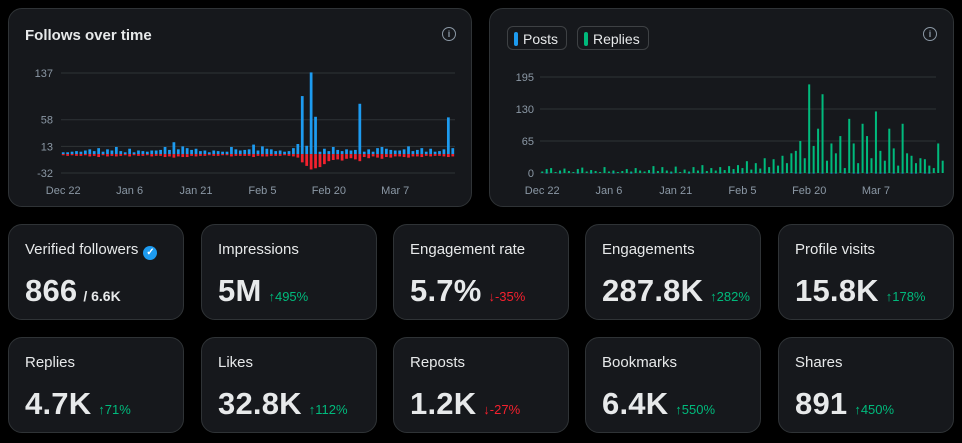 The width and height of the screenshot is (962, 443). Describe the element at coordinates (88, 35) in the screenshot. I see `chart-title: Follows over time` at that location.